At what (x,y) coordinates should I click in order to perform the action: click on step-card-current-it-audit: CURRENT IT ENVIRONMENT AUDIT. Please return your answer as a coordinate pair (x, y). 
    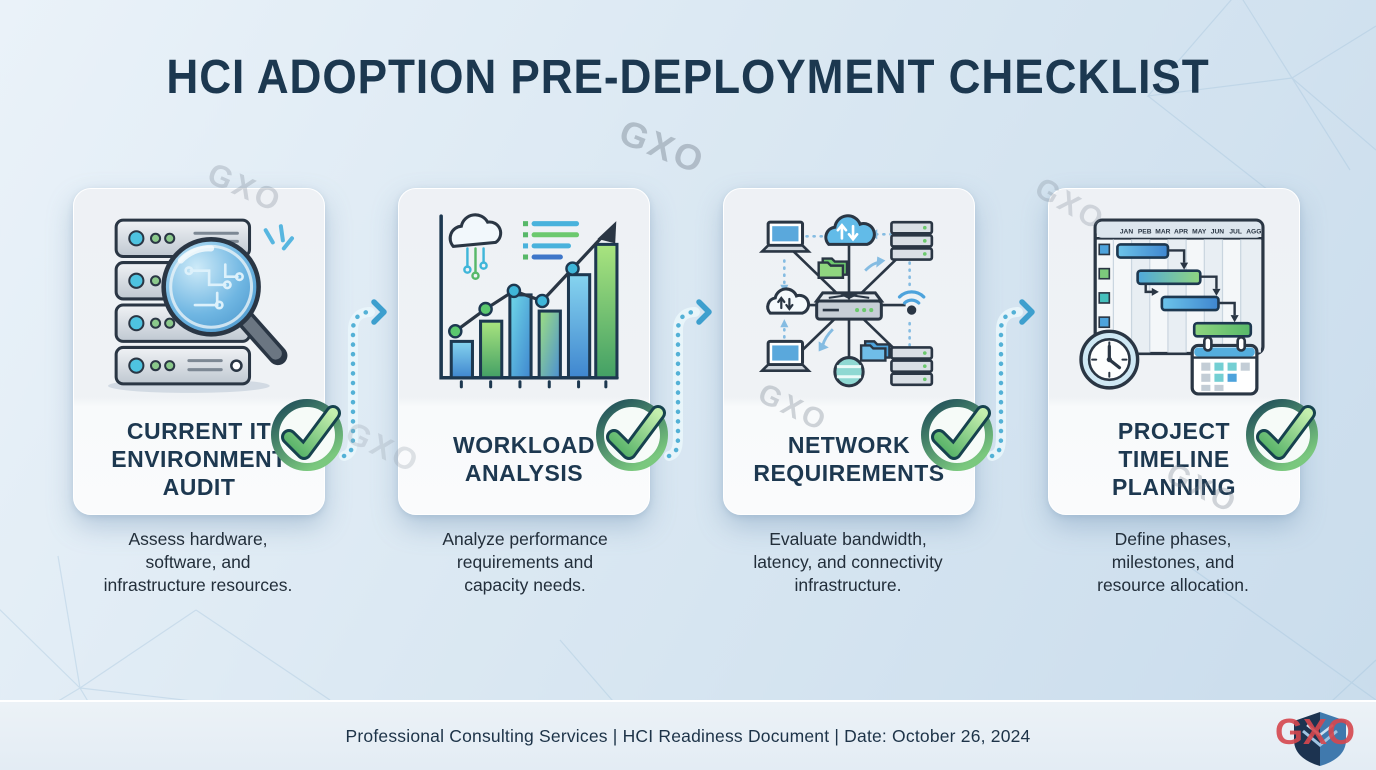
    Looking at the image, I should click on (199, 351).